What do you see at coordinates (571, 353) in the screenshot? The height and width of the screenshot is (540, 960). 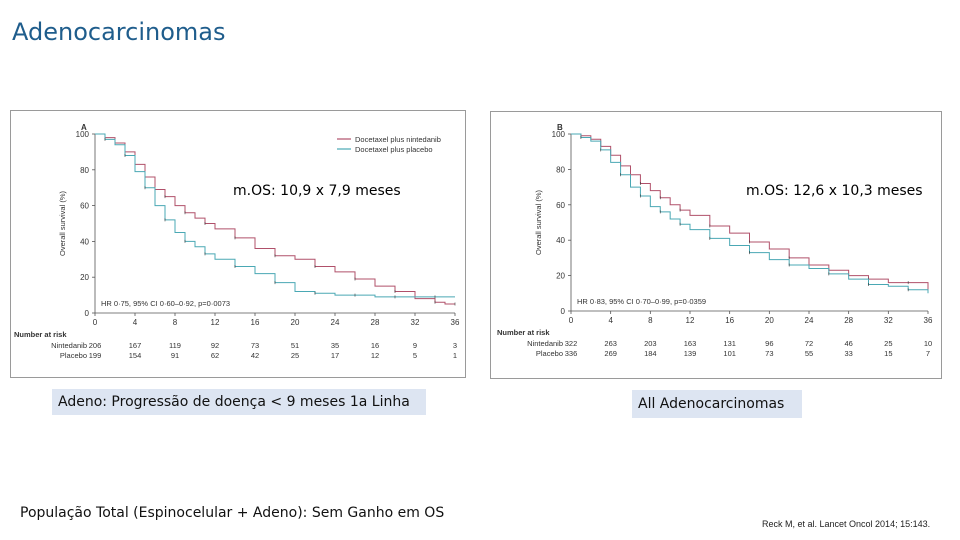 I see `risk-value: 336` at bounding box center [571, 353].